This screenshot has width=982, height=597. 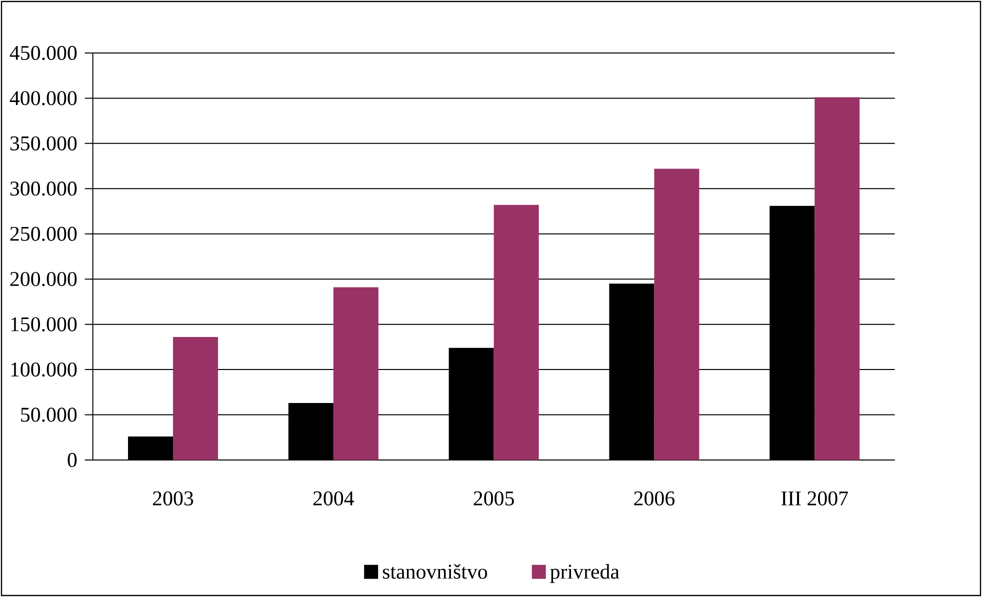 I want to click on y-tick-label: 300.000, so click(x=43, y=189).